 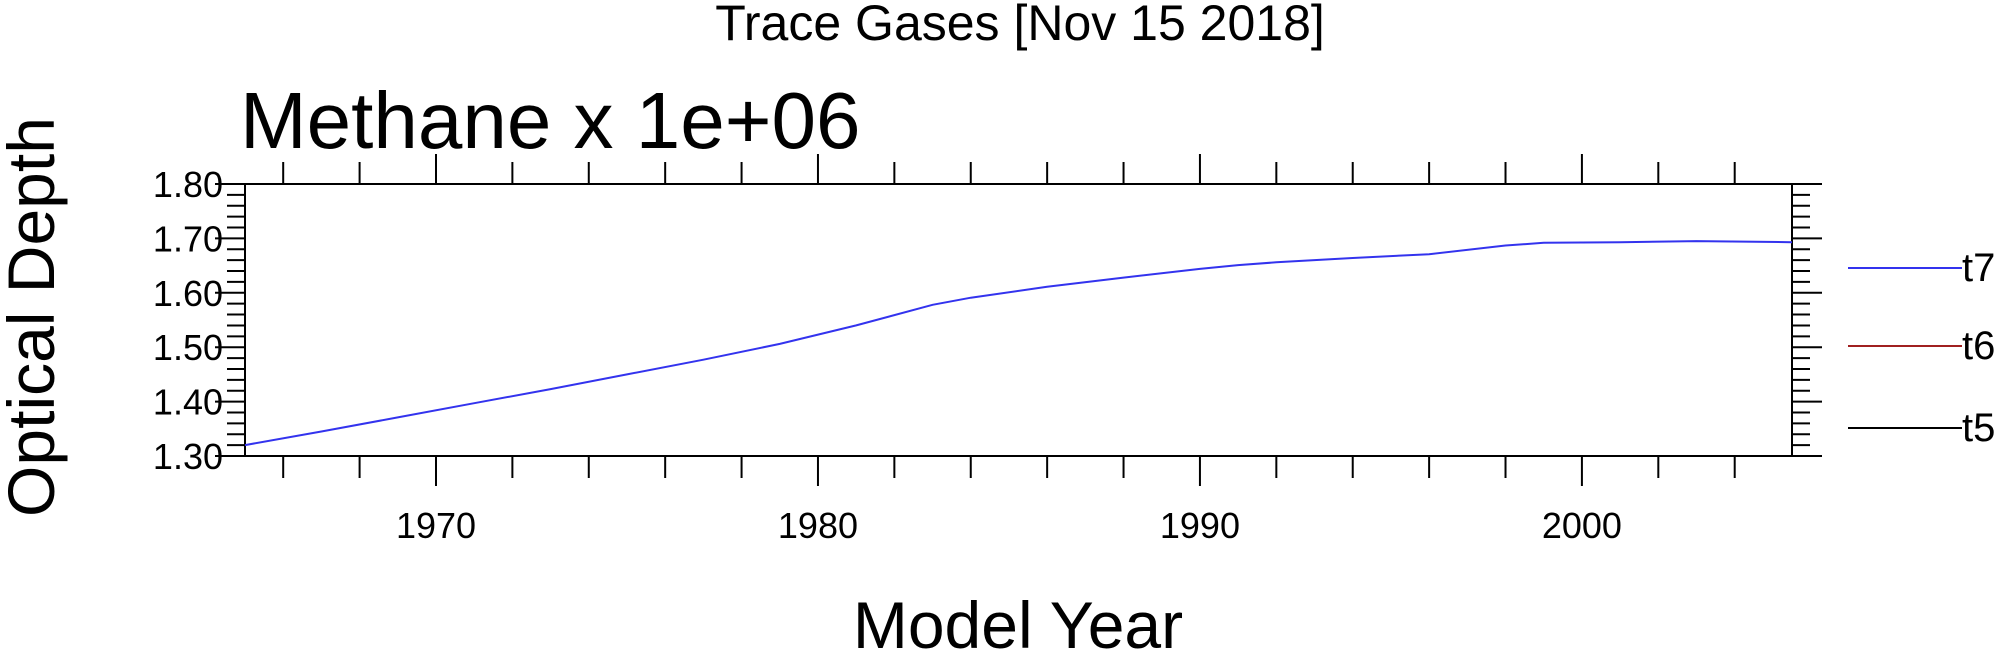 I want to click on y-tick-label: 1.70, so click(x=188, y=238).